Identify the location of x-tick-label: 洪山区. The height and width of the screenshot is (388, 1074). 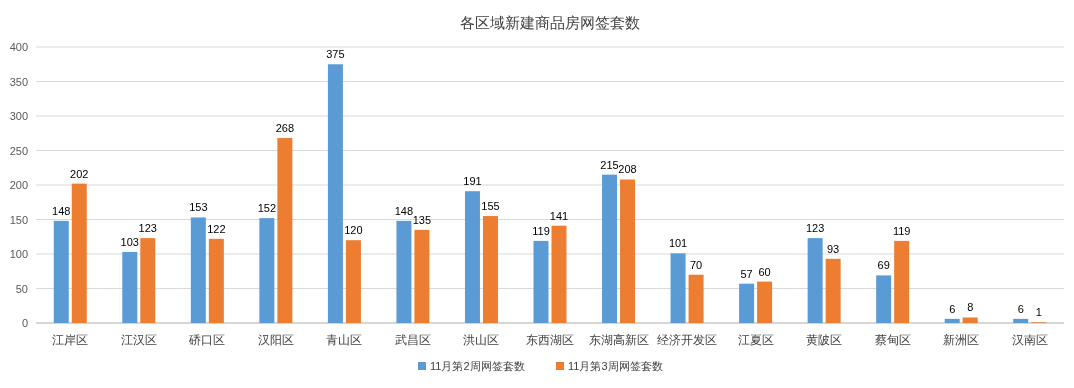
(481, 340).